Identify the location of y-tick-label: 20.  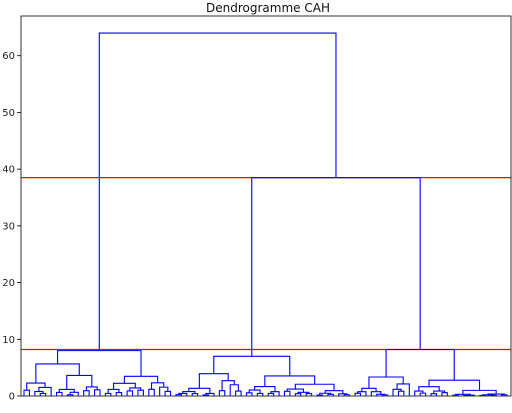
(8, 283).